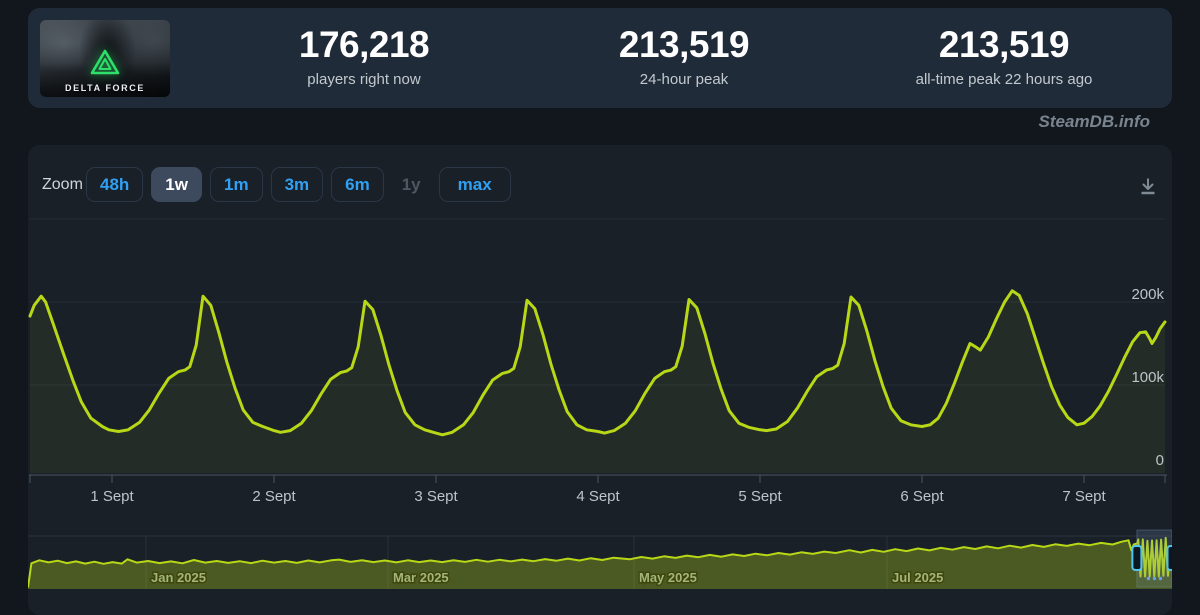 This screenshot has height=615, width=1200. What do you see at coordinates (922, 496) in the screenshot?
I see `x-axis-label: 6 Sept` at bounding box center [922, 496].